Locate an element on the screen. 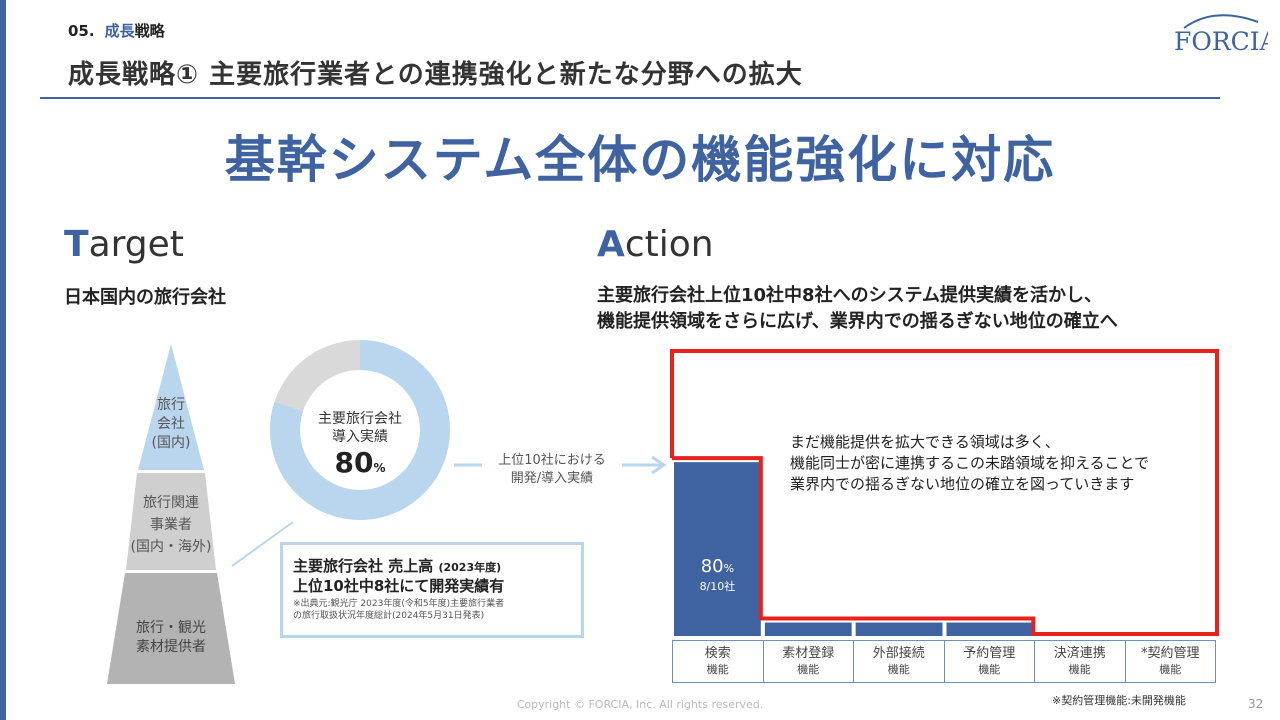 The height and width of the screenshot is (720, 1280). infobox-year: (2023年度) is located at coordinates (470, 567).